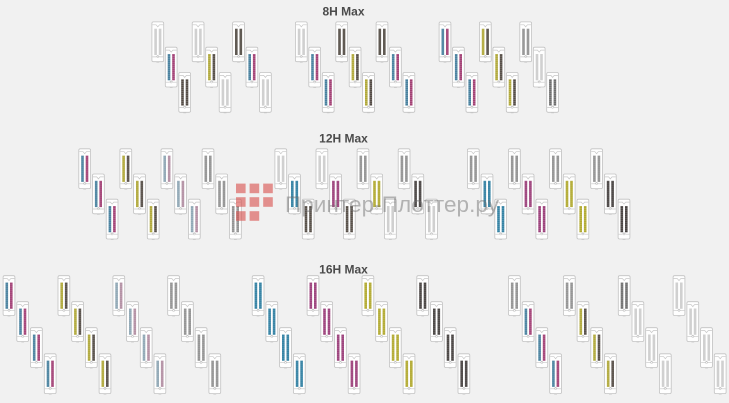 This screenshot has width=729, height=403. What do you see at coordinates (392, 204) in the screenshot?
I see `svg-text: Принтер-Плоттер.ру` at bounding box center [392, 204].